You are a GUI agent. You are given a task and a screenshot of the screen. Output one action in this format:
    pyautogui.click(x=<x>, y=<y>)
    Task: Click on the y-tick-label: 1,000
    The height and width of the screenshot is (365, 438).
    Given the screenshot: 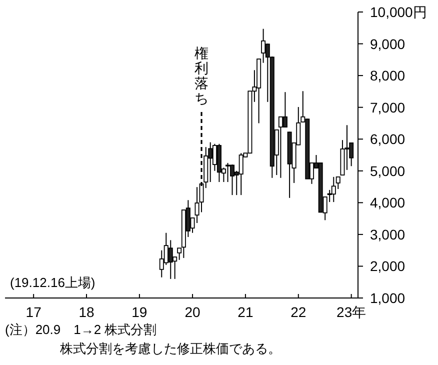 What is the action you would take?
    pyautogui.click(x=388, y=298)
    